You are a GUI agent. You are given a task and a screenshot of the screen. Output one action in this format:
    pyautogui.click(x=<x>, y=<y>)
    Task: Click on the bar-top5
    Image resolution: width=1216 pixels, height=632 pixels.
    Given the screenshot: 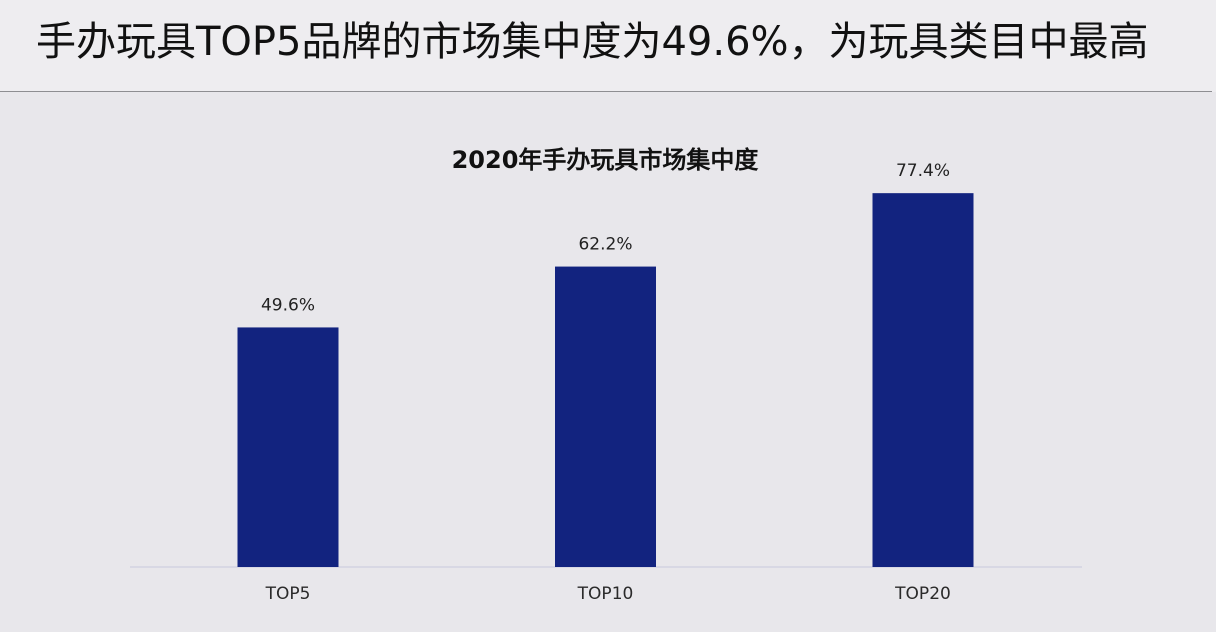 What is the action you would take?
    pyautogui.click(x=288, y=447)
    